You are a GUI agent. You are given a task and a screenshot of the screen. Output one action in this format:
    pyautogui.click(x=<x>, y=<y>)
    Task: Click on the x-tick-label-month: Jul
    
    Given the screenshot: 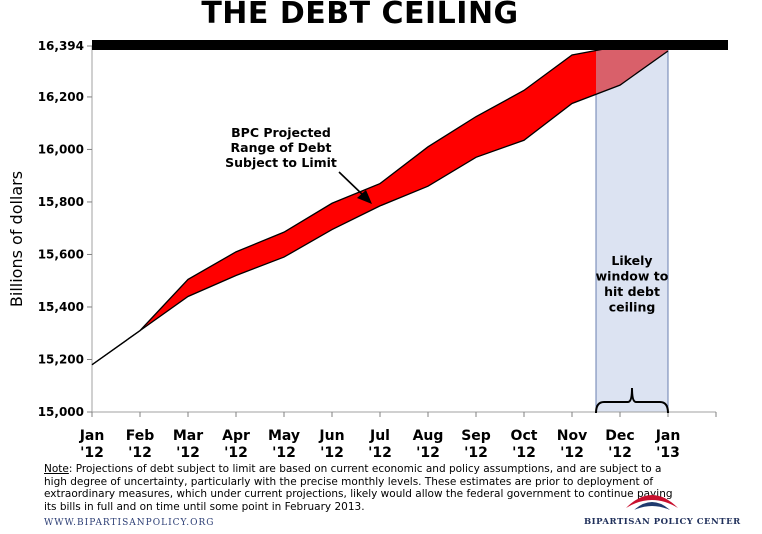 What is the action you would take?
    pyautogui.click(x=379, y=436)
    